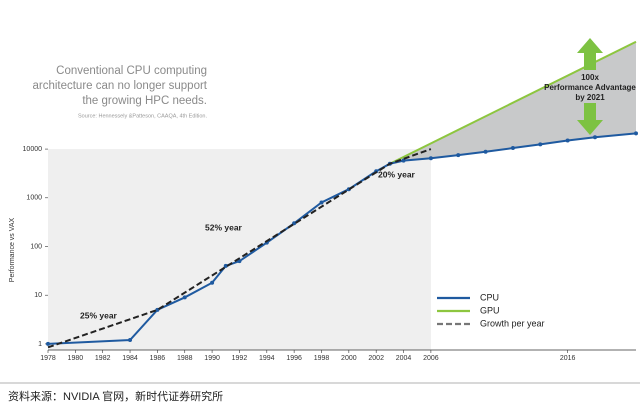 The image size is (640, 415). I want to click on rate-label: 20% year, so click(397, 174).